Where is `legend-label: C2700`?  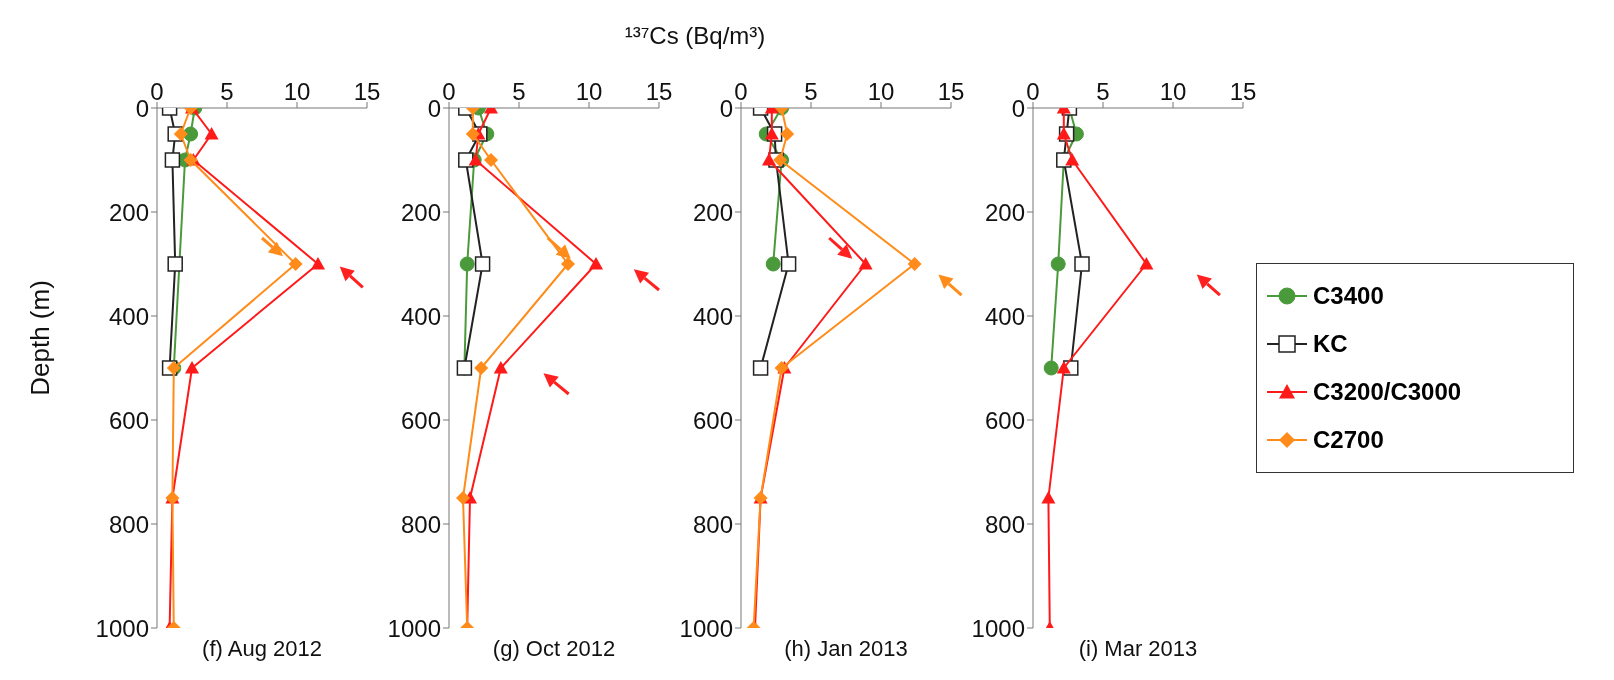 legend-label: C2700 is located at coordinates (1348, 440).